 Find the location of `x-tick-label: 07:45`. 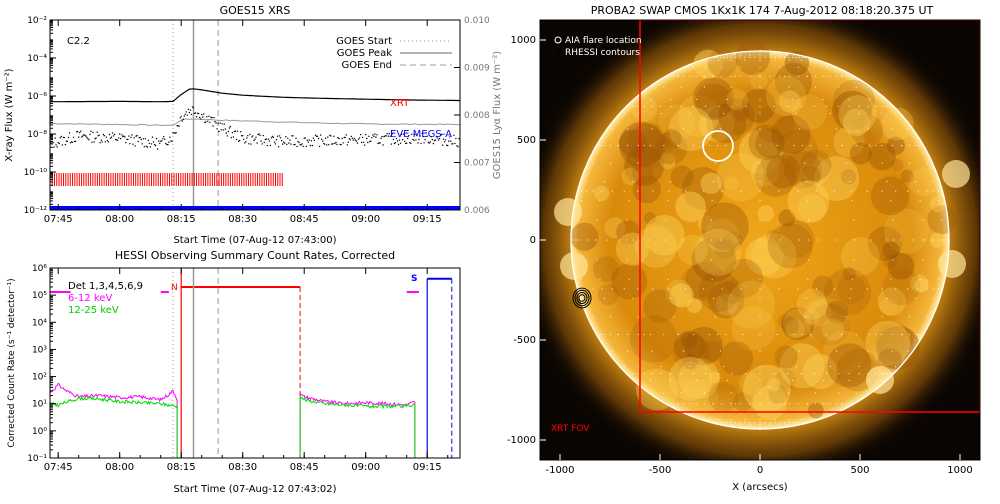

x-tick-label: 07:45 is located at coordinates (58, 219).